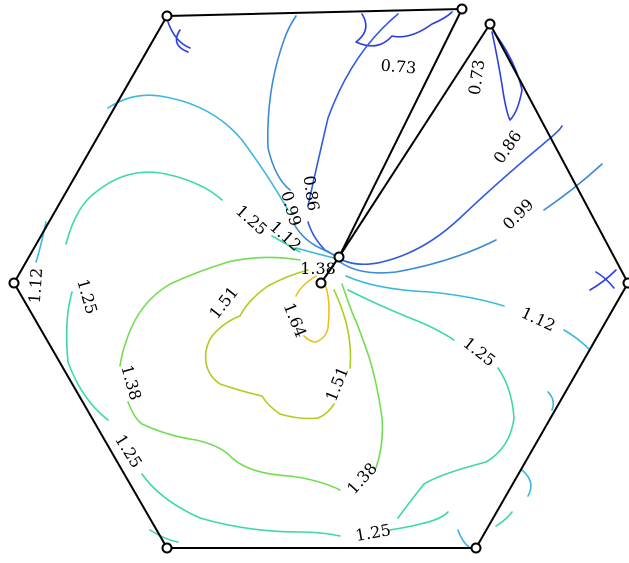 This screenshot has height=563, width=629. What do you see at coordinates (518, 214) in the screenshot?
I see `contour-label-0.99: 0.99` at bounding box center [518, 214].